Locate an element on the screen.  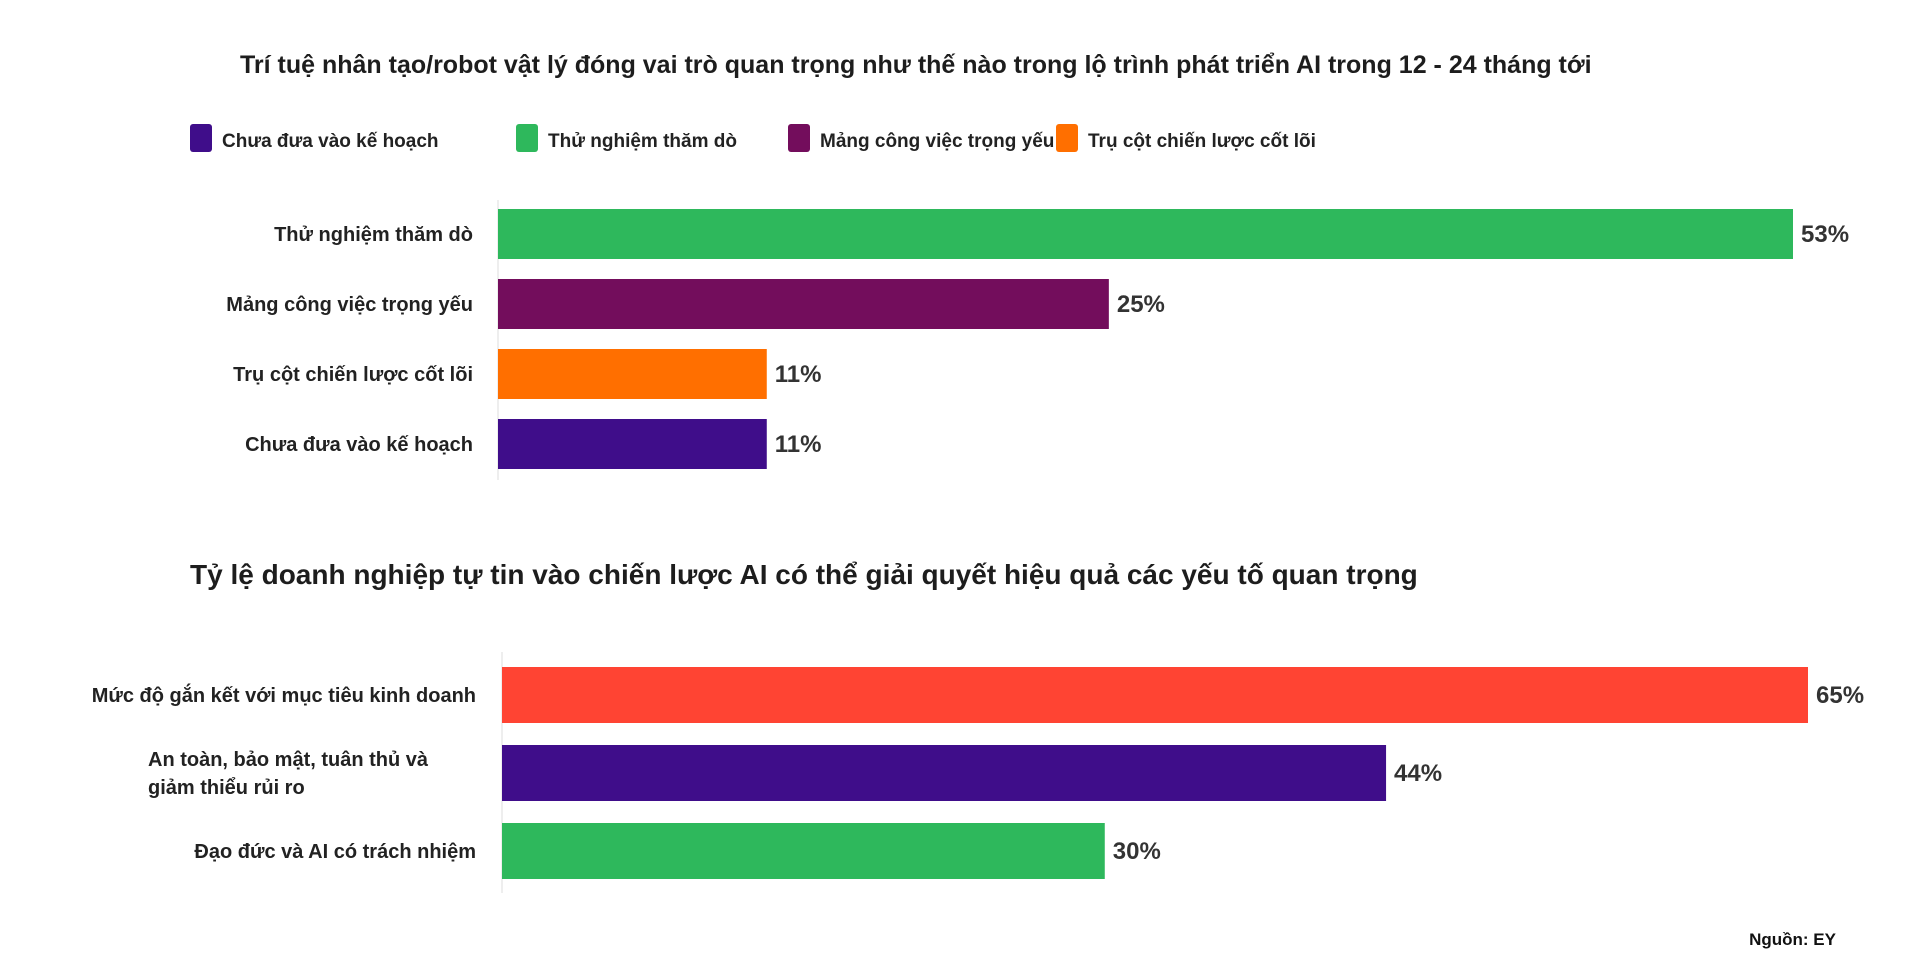
category-label-line: Chưa đưa vào kế hoạch is located at coordinates (359, 445).